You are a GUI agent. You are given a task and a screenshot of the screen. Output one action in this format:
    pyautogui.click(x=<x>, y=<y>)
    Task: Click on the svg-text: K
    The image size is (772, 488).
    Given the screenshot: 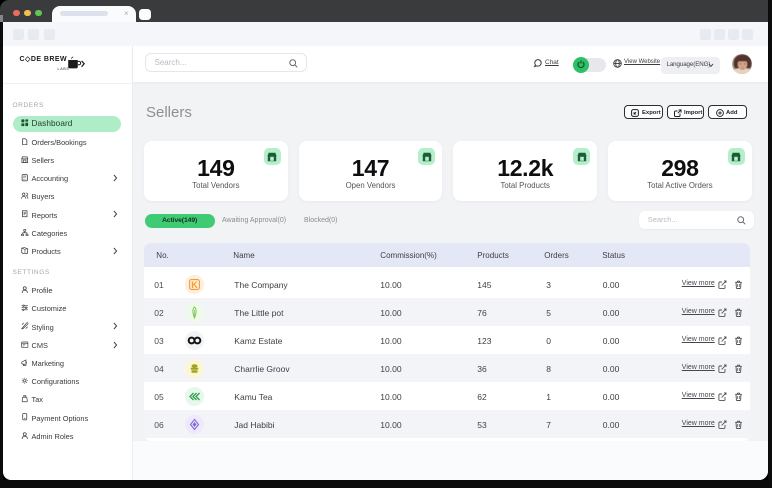 What is the action you would take?
    pyautogui.click(x=195, y=285)
    